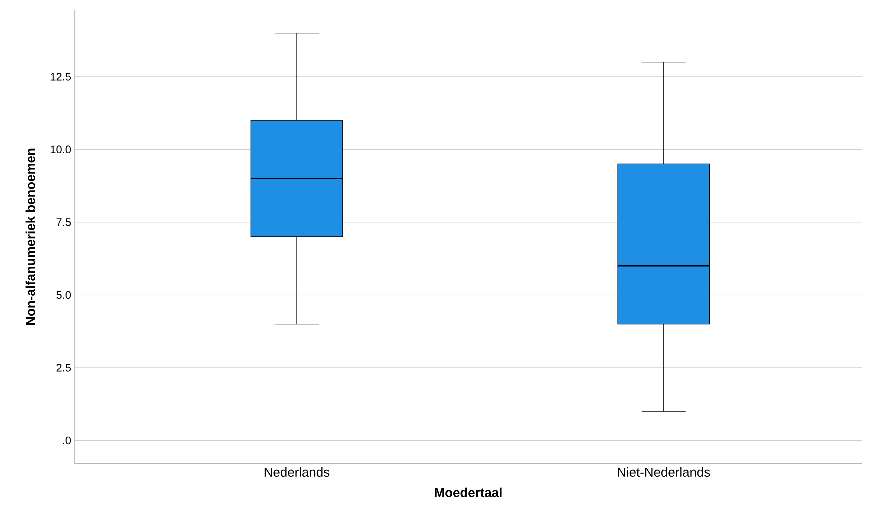 The width and height of the screenshot is (877, 528). Describe the element at coordinates (64, 368) in the screenshot. I see `y-tick-label: 2.5` at that location.